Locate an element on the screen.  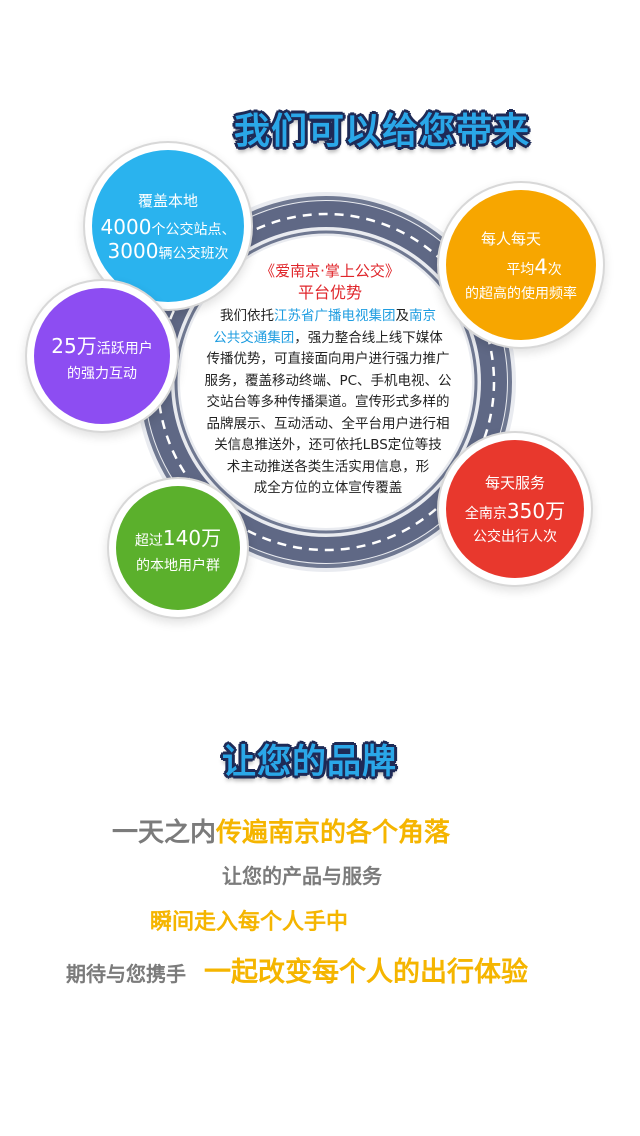
slogan-line1-gray: 一天之内 is located at coordinates (164, 833).